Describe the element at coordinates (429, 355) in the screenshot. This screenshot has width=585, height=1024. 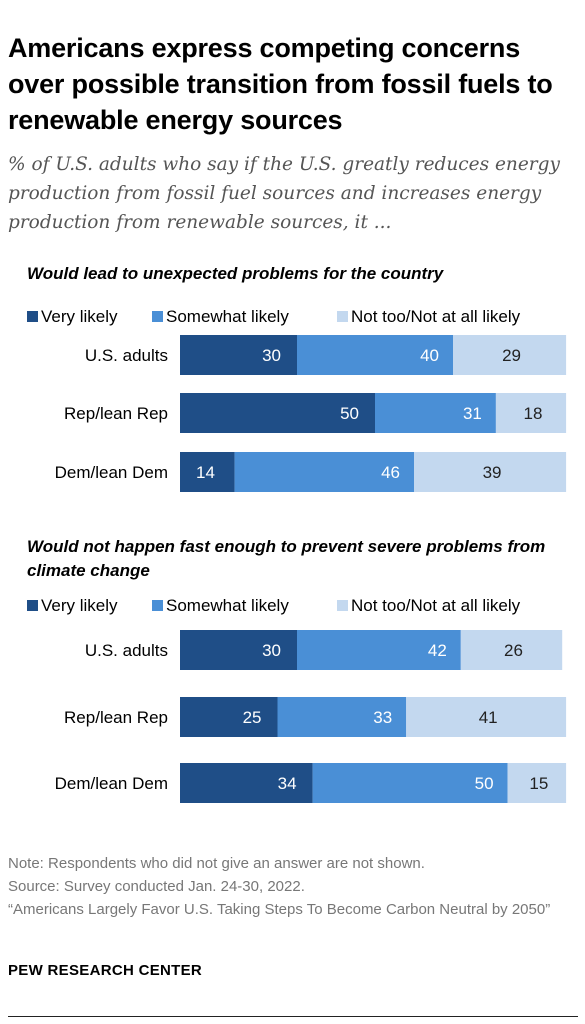
I see `data-label-somewhat: 40` at that location.